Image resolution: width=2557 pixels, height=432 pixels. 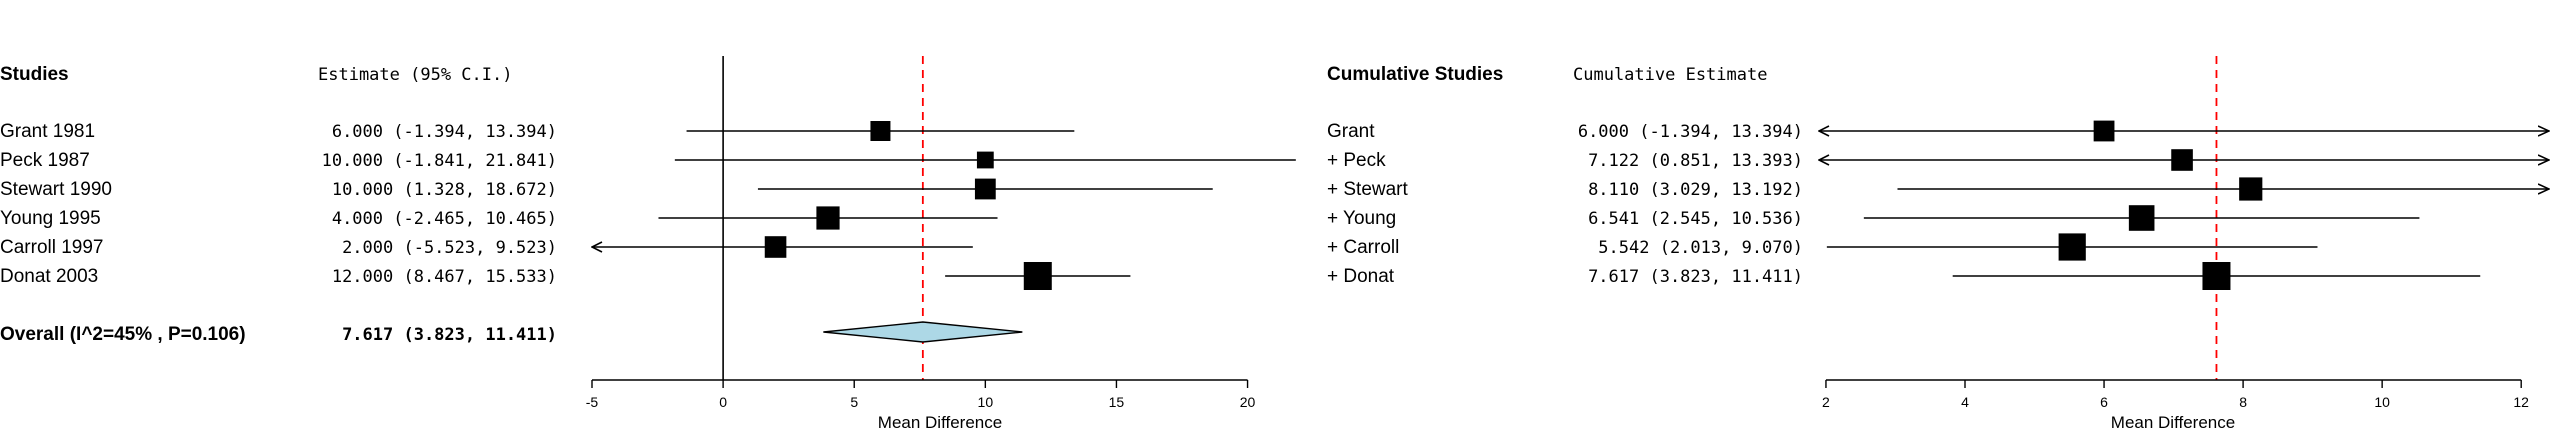 What do you see at coordinates (1826, 402) in the screenshot?
I see `x-tick-label: 2` at bounding box center [1826, 402].